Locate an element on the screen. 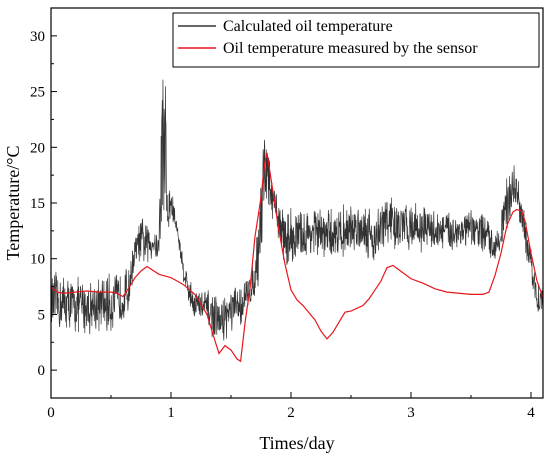 The image size is (550, 460). y-tick-label: 15 is located at coordinates (37, 204).